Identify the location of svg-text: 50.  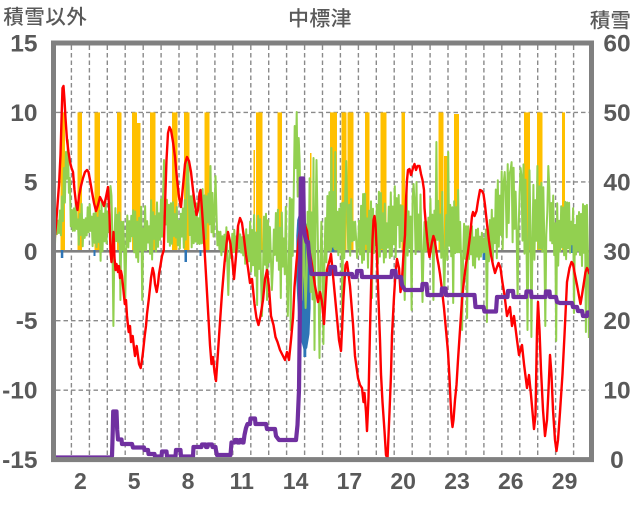
(616, 113).